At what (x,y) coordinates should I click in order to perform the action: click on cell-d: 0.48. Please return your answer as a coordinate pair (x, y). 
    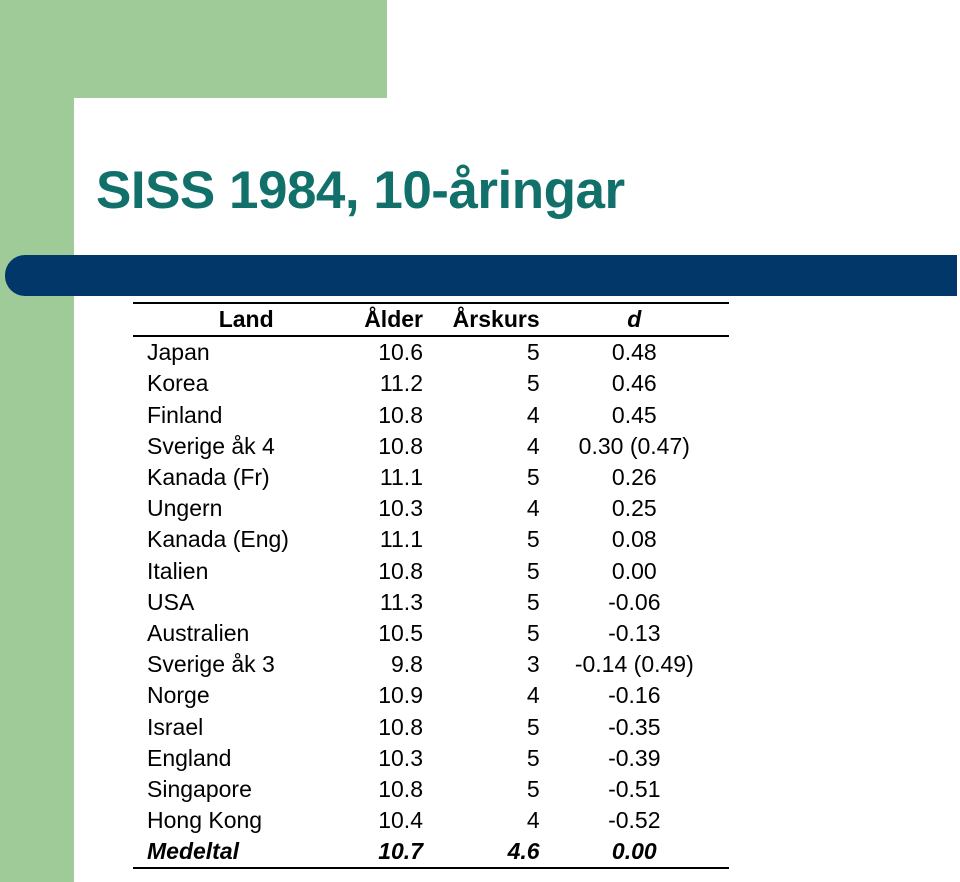
    Looking at the image, I should click on (634, 352).